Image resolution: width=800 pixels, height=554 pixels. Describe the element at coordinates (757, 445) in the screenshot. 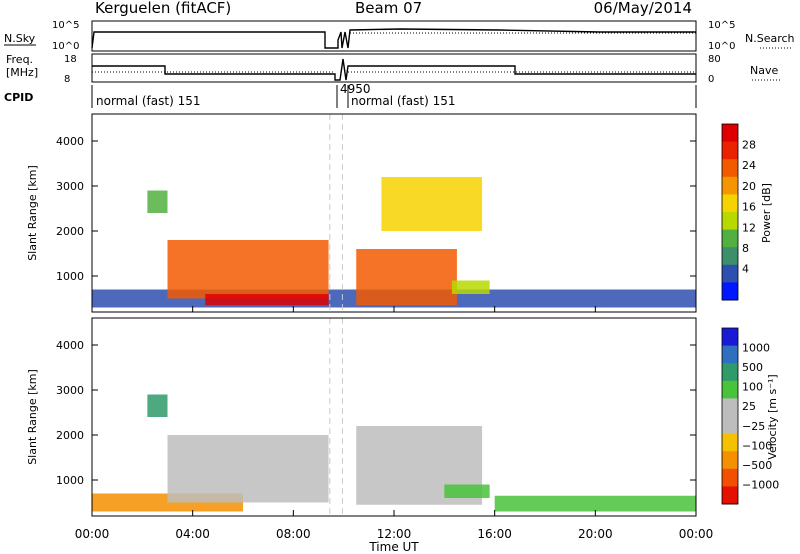

I see `colorbar-tick-label: −100` at that location.